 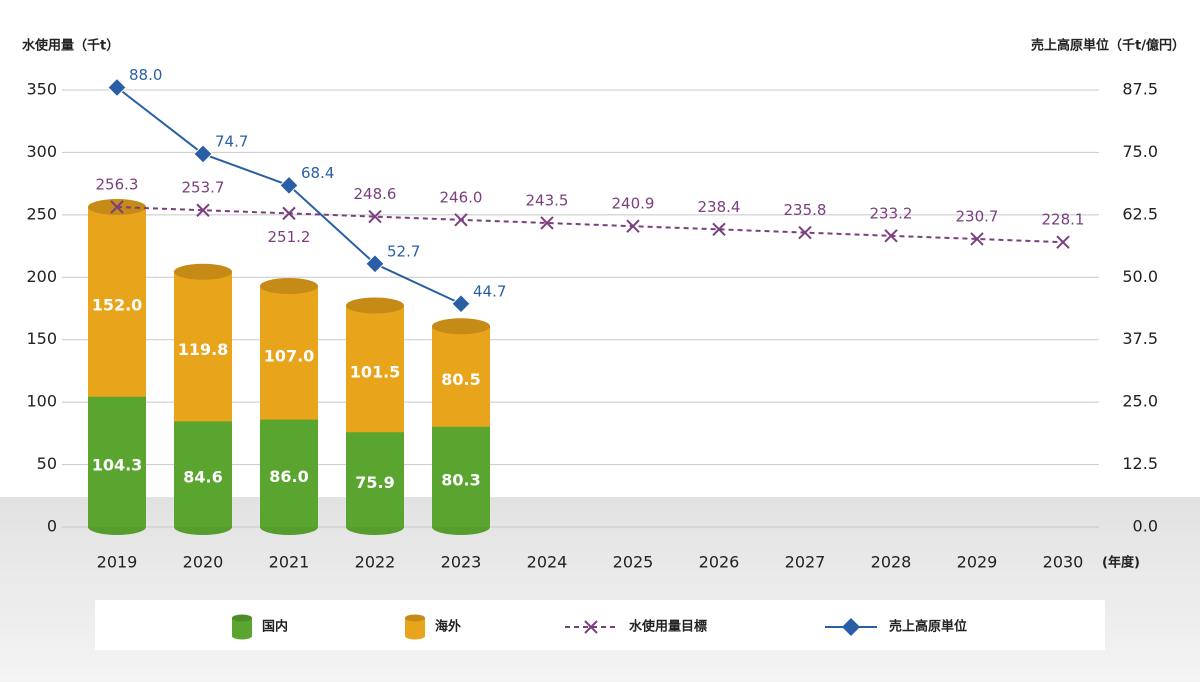 What do you see at coordinates (1140, 151) in the screenshot?
I see `y2-tick-label: 75.0` at bounding box center [1140, 151].